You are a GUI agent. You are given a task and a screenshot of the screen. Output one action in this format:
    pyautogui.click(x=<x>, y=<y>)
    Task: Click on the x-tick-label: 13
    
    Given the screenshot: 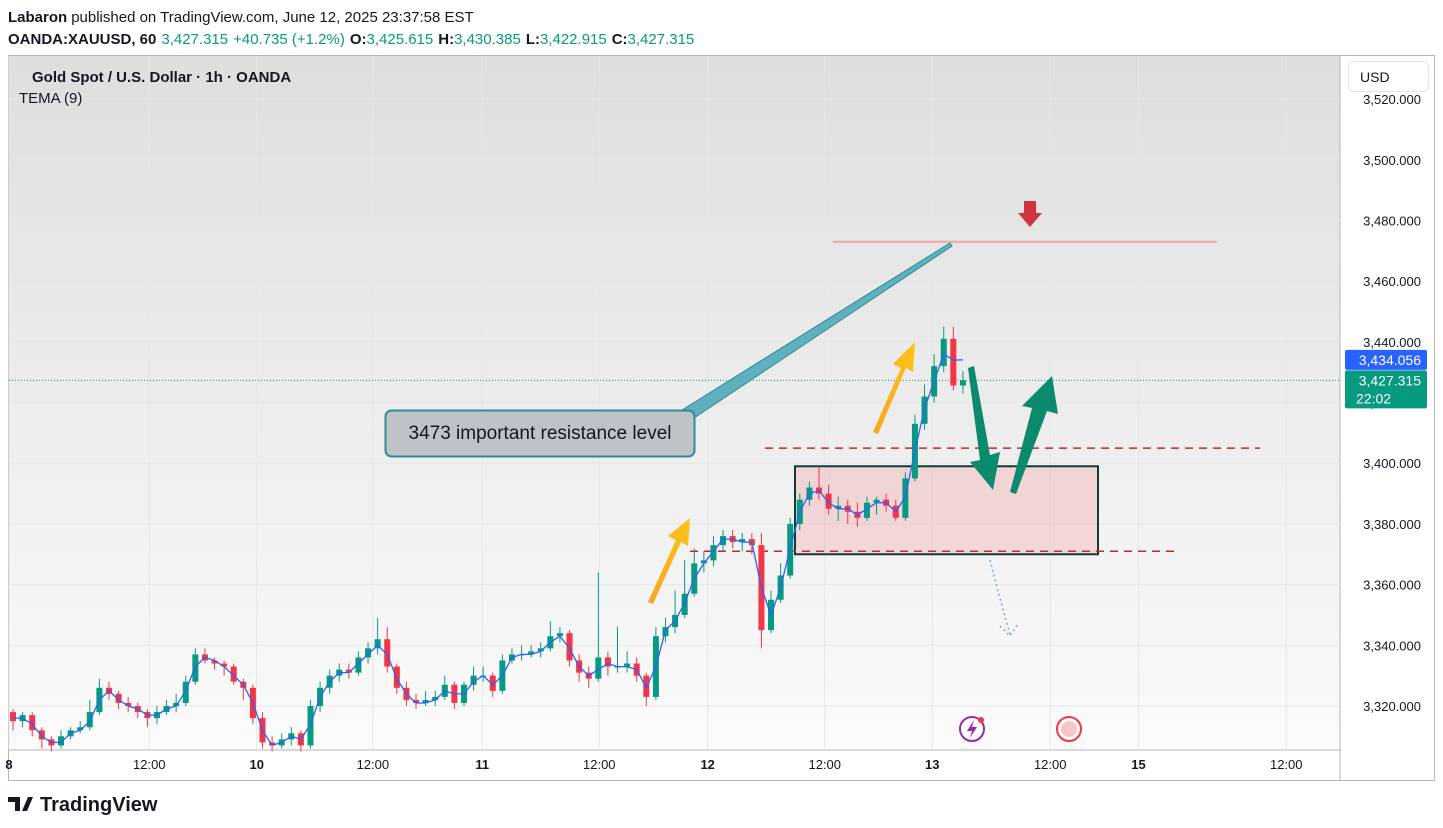 What is the action you would take?
    pyautogui.click(x=932, y=764)
    